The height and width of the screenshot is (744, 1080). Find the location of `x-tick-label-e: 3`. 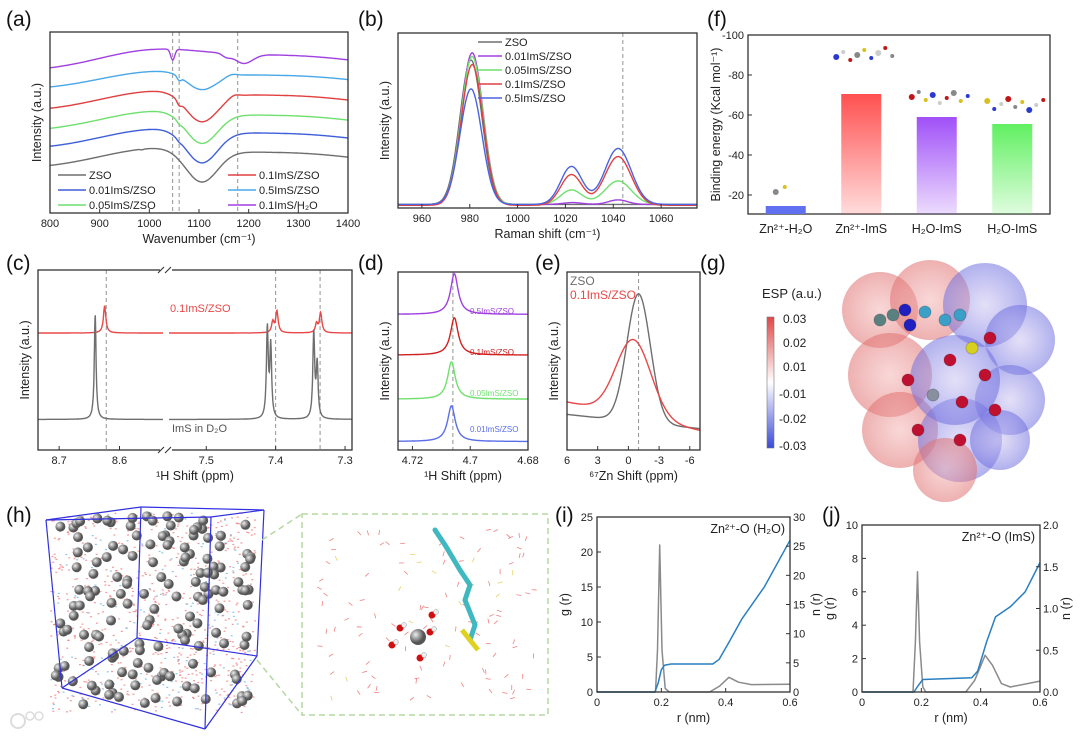

x-tick-label-e: 3 is located at coordinates (598, 461).